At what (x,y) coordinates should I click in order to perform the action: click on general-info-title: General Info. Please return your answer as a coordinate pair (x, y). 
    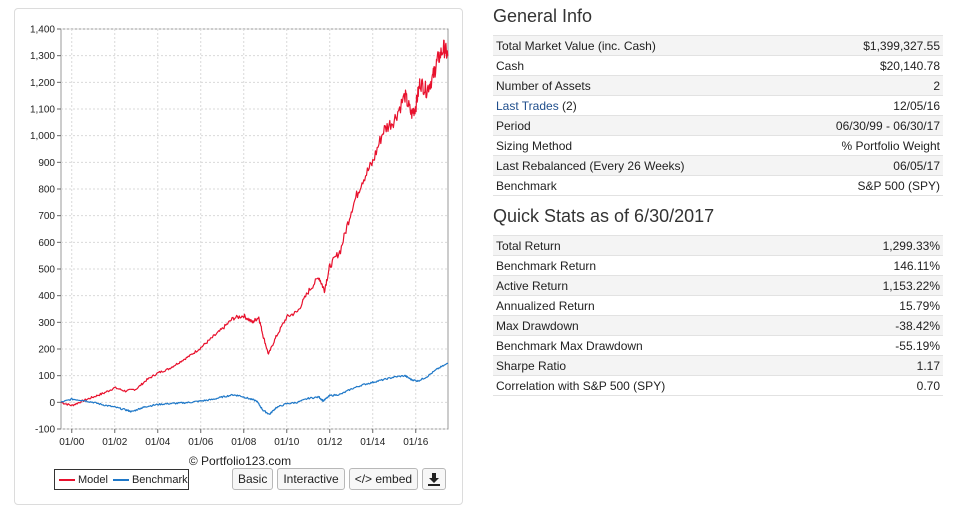
    Looking at the image, I should click on (543, 16).